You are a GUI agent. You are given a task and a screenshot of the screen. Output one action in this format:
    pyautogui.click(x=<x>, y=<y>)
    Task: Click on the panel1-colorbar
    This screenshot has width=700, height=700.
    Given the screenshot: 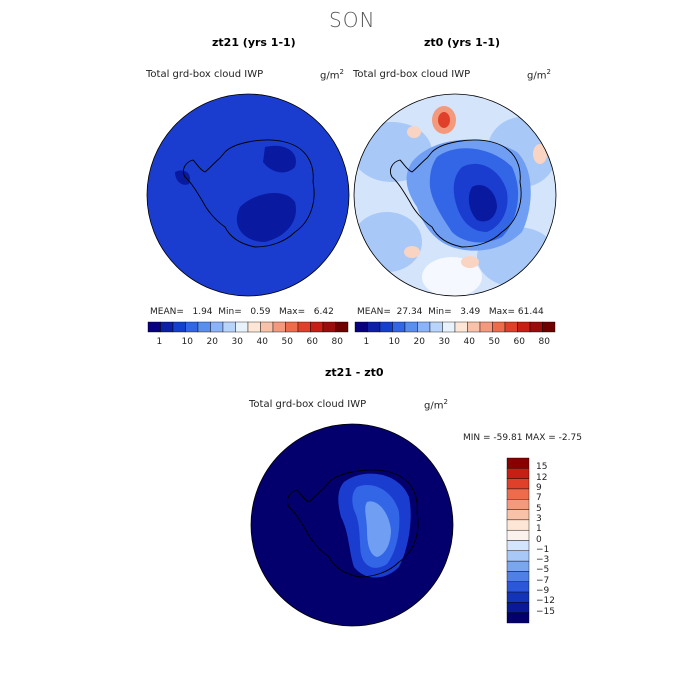 What is the action you would take?
    pyautogui.click(x=248, y=327)
    